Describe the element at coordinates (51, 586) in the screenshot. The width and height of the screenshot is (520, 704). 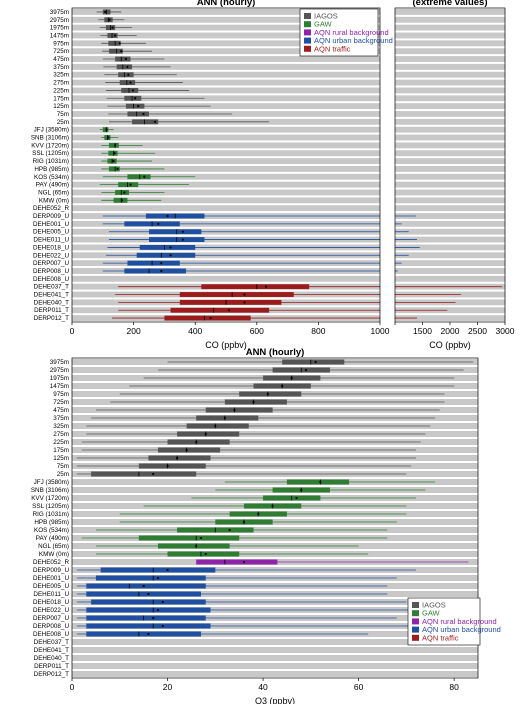
I see `o3-panel-category-label: DEHE005_U` at that location.